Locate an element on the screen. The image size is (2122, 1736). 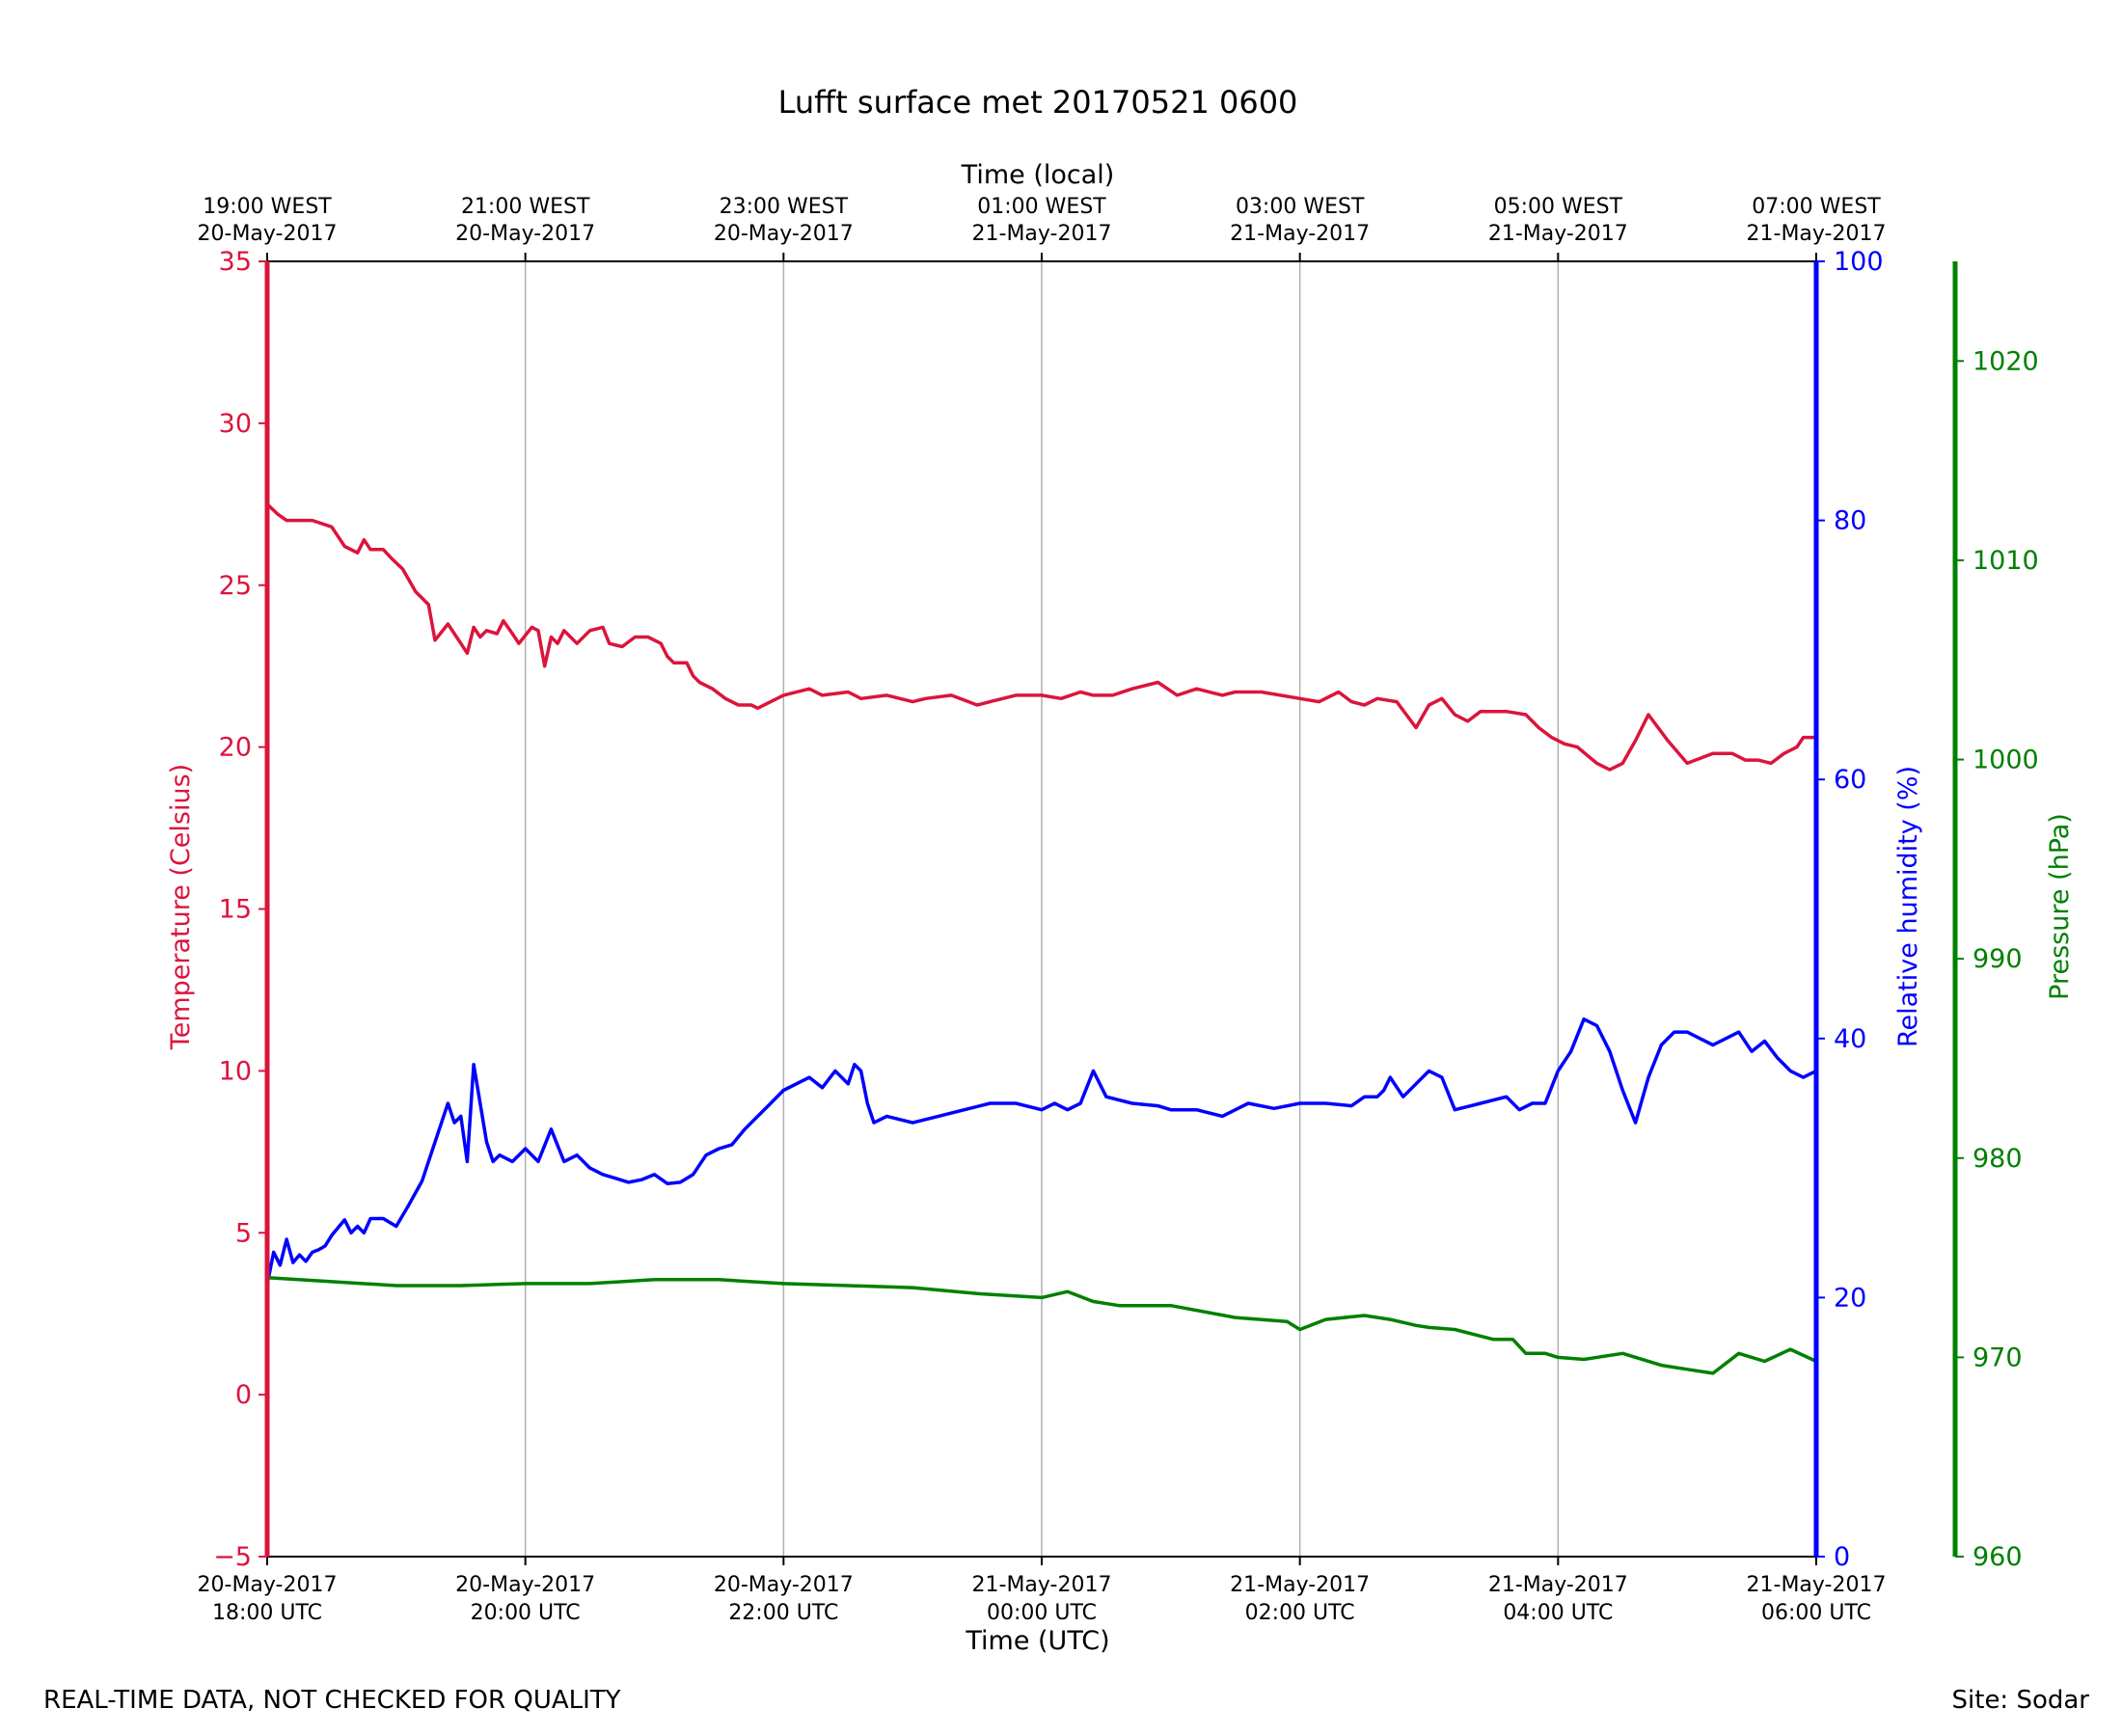
pressure-axis-label: Pressure (hPa) is located at coordinates (2060, 907).